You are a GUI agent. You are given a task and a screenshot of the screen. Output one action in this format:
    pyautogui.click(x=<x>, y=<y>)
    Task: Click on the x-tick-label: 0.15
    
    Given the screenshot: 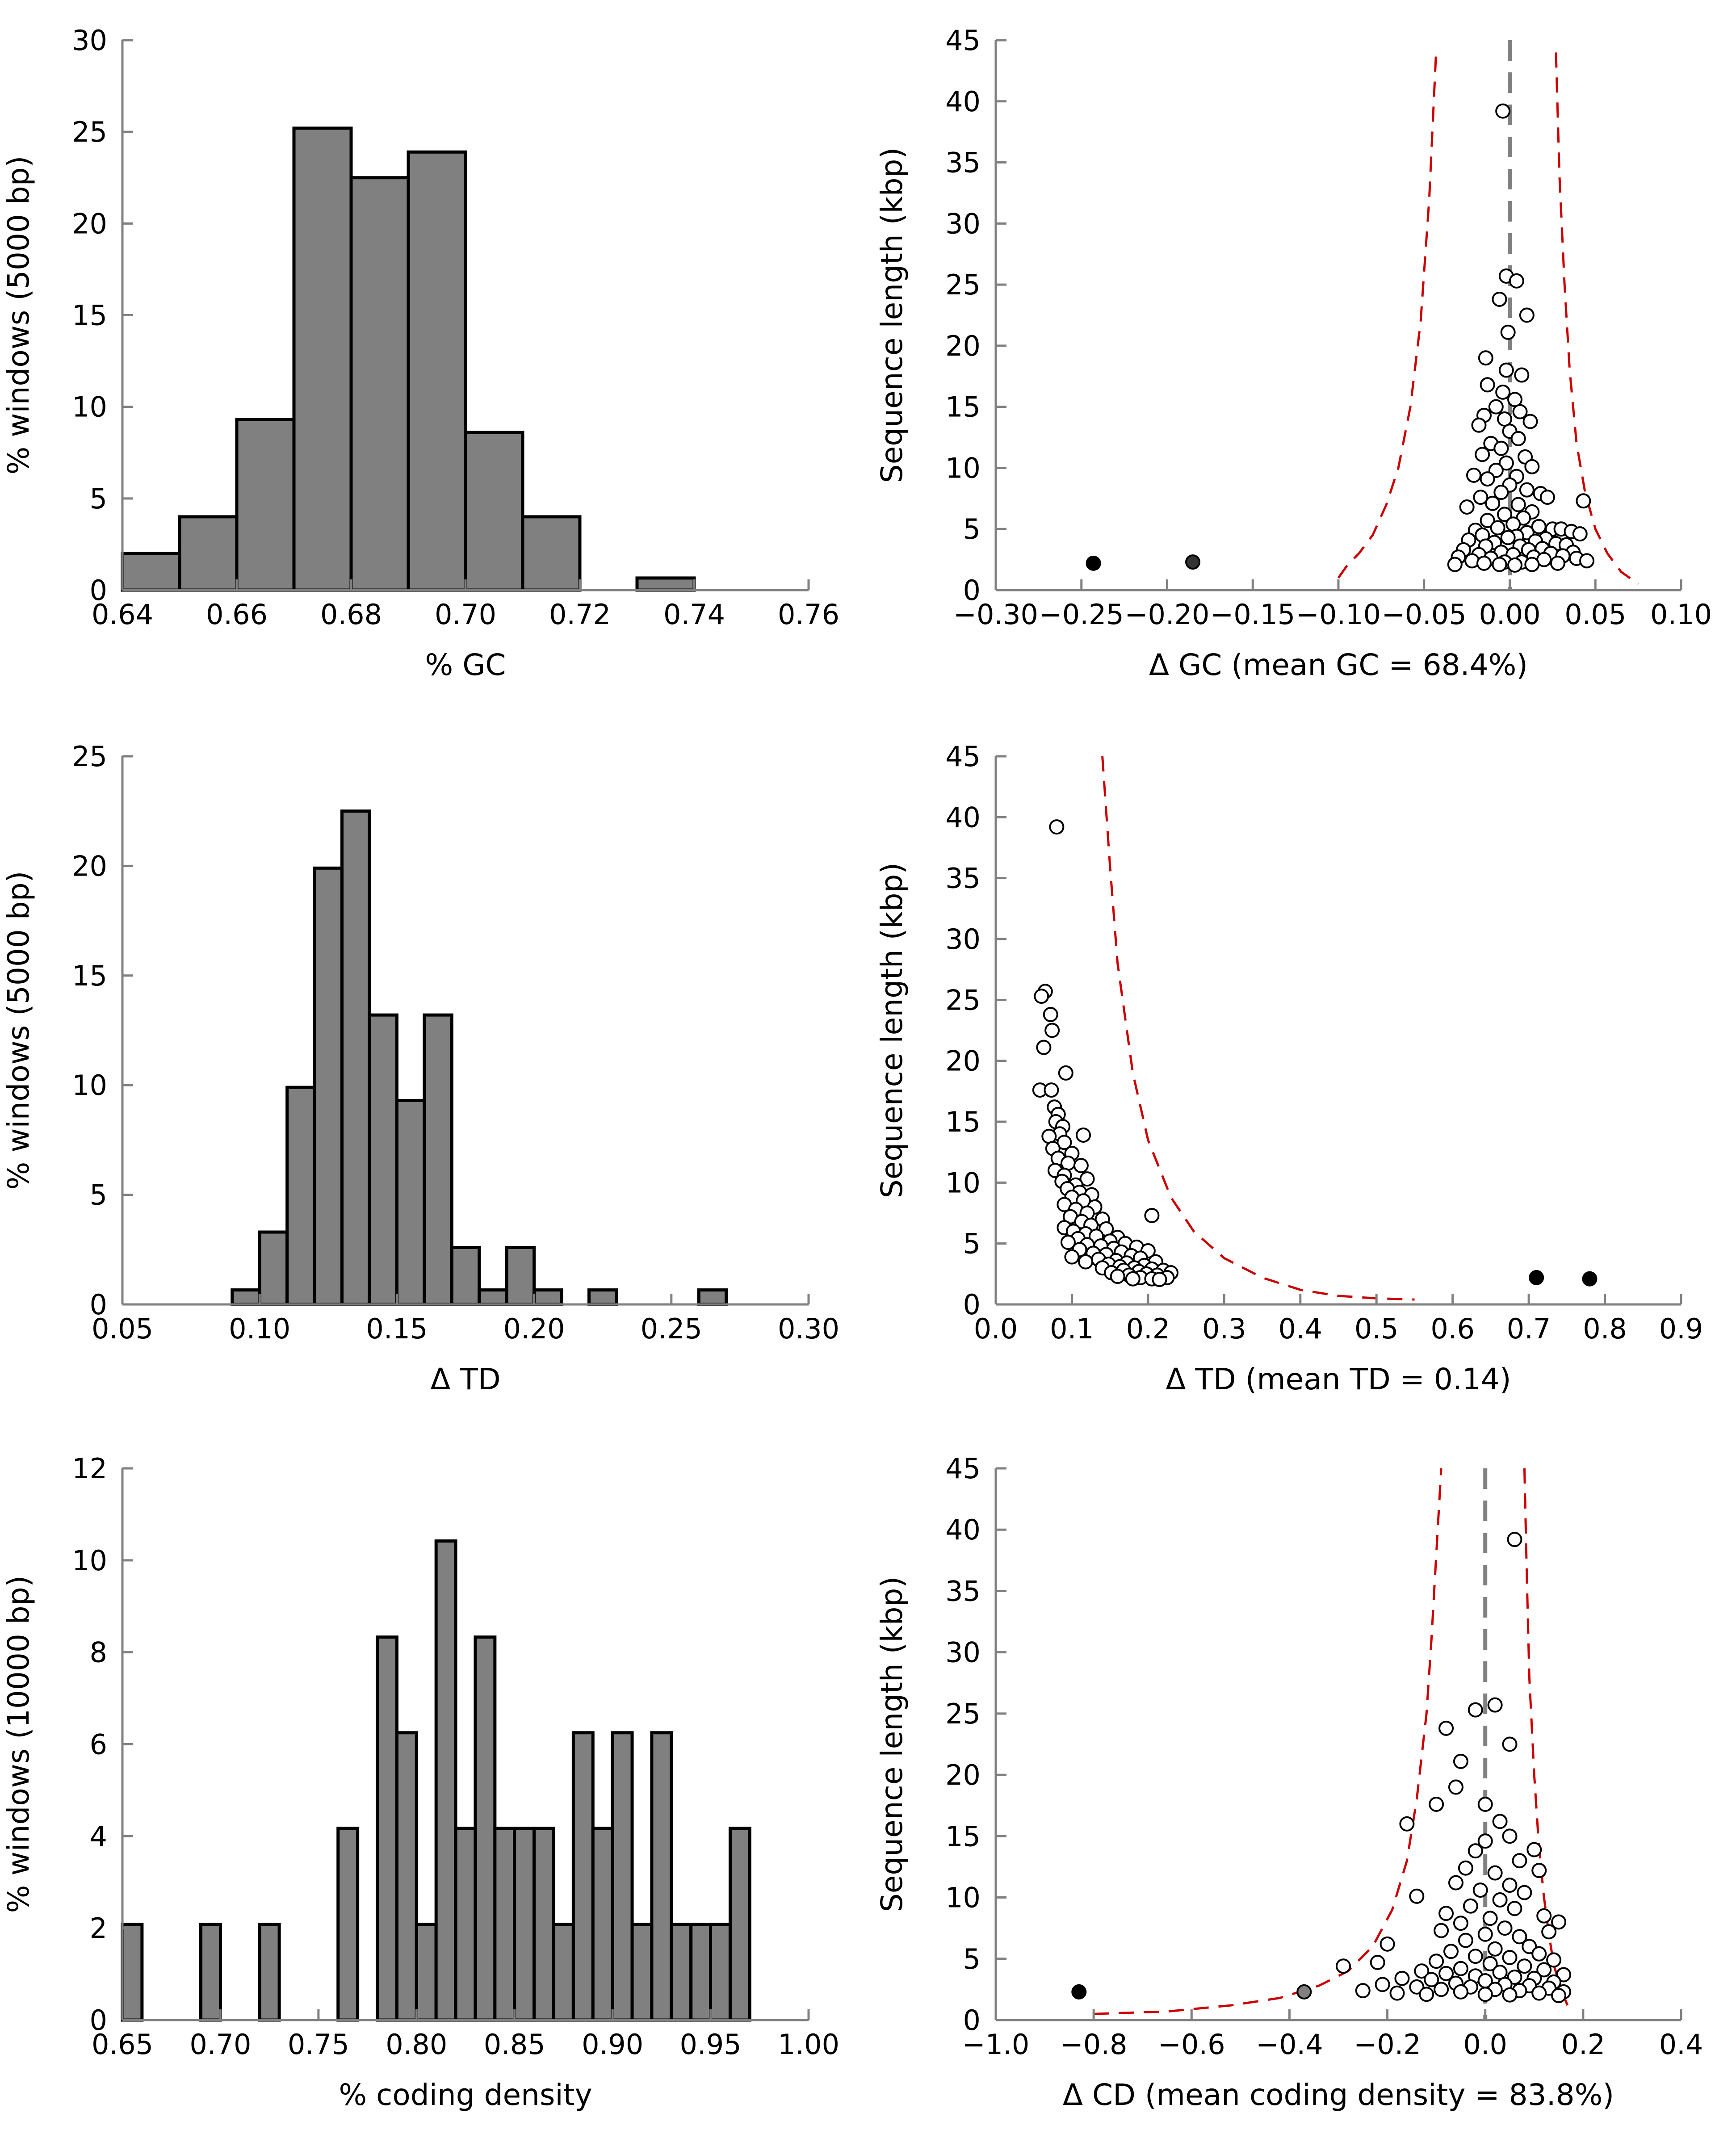 What is the action you would take?
    pyautogui.click(x=397, y=1329)
    